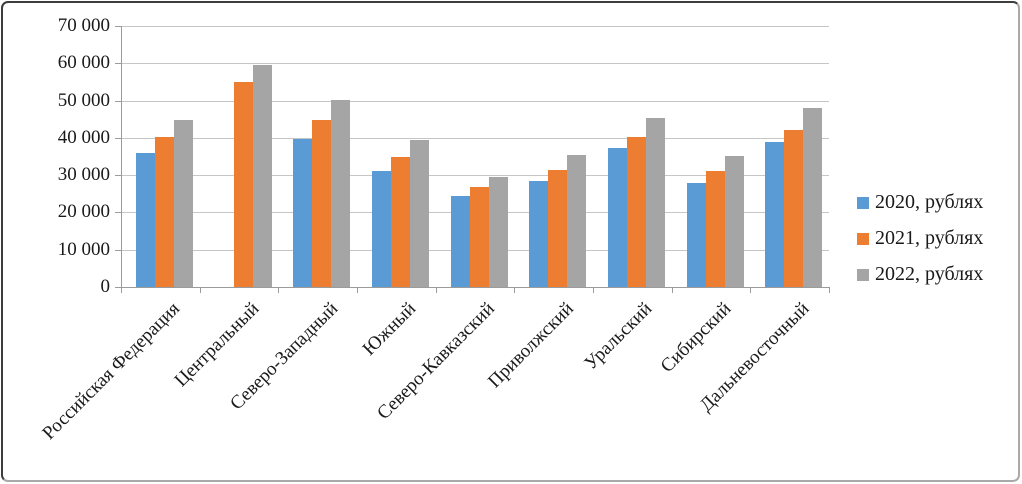 This screenshot has width=1022, height=484. What do you see at coordinates (83, 212) in the screenshot?
I see `y-axis-label: 20 000` at bounding box center [83, 212].